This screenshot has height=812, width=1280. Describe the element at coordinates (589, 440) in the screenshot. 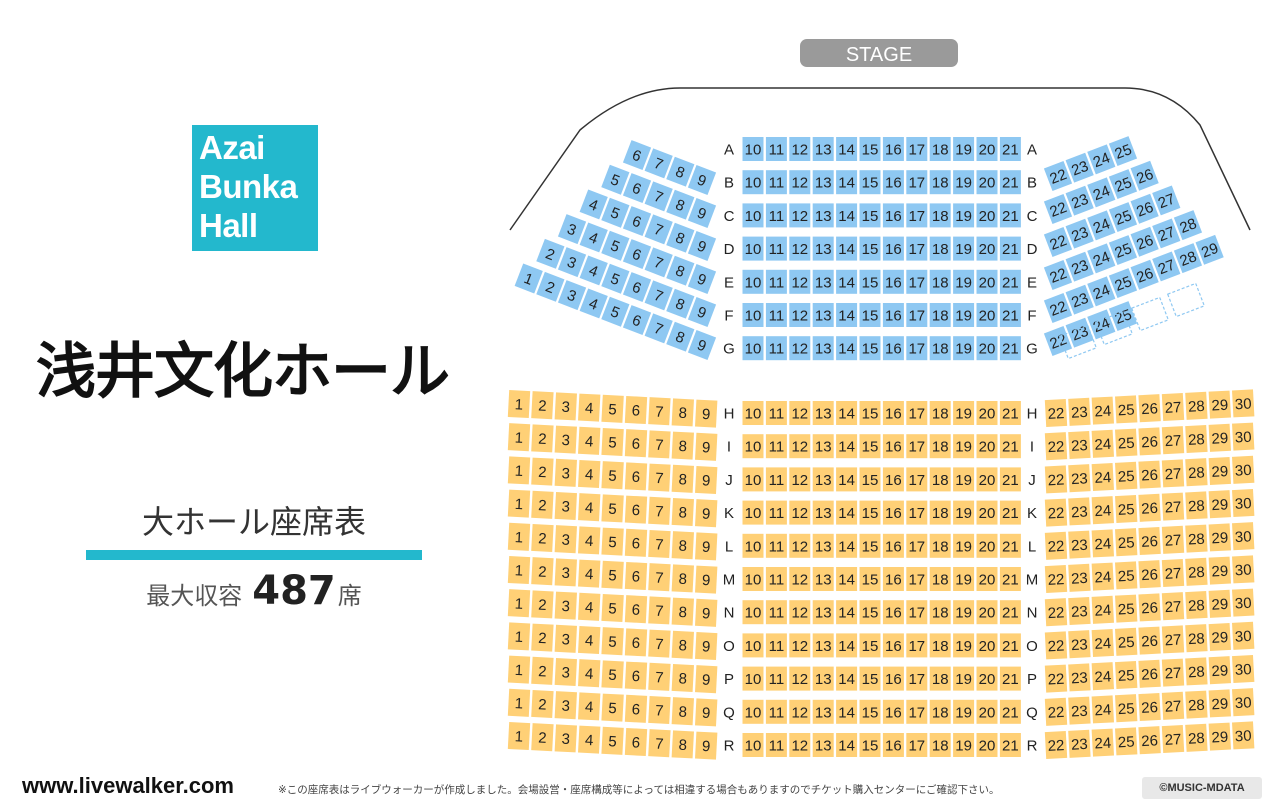

I see `seat-I-4: 4` at that location.